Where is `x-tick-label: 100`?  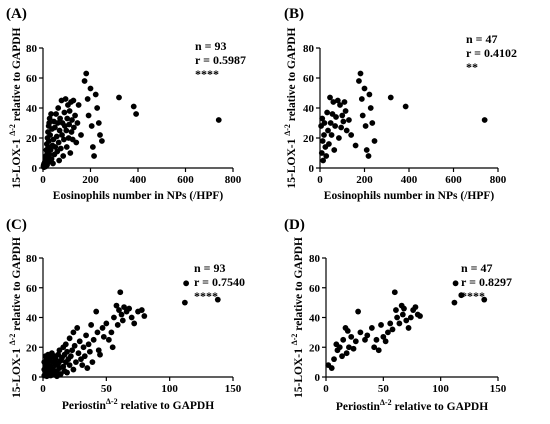
x-tick-label: 100 is located at coordinates (169, 389).